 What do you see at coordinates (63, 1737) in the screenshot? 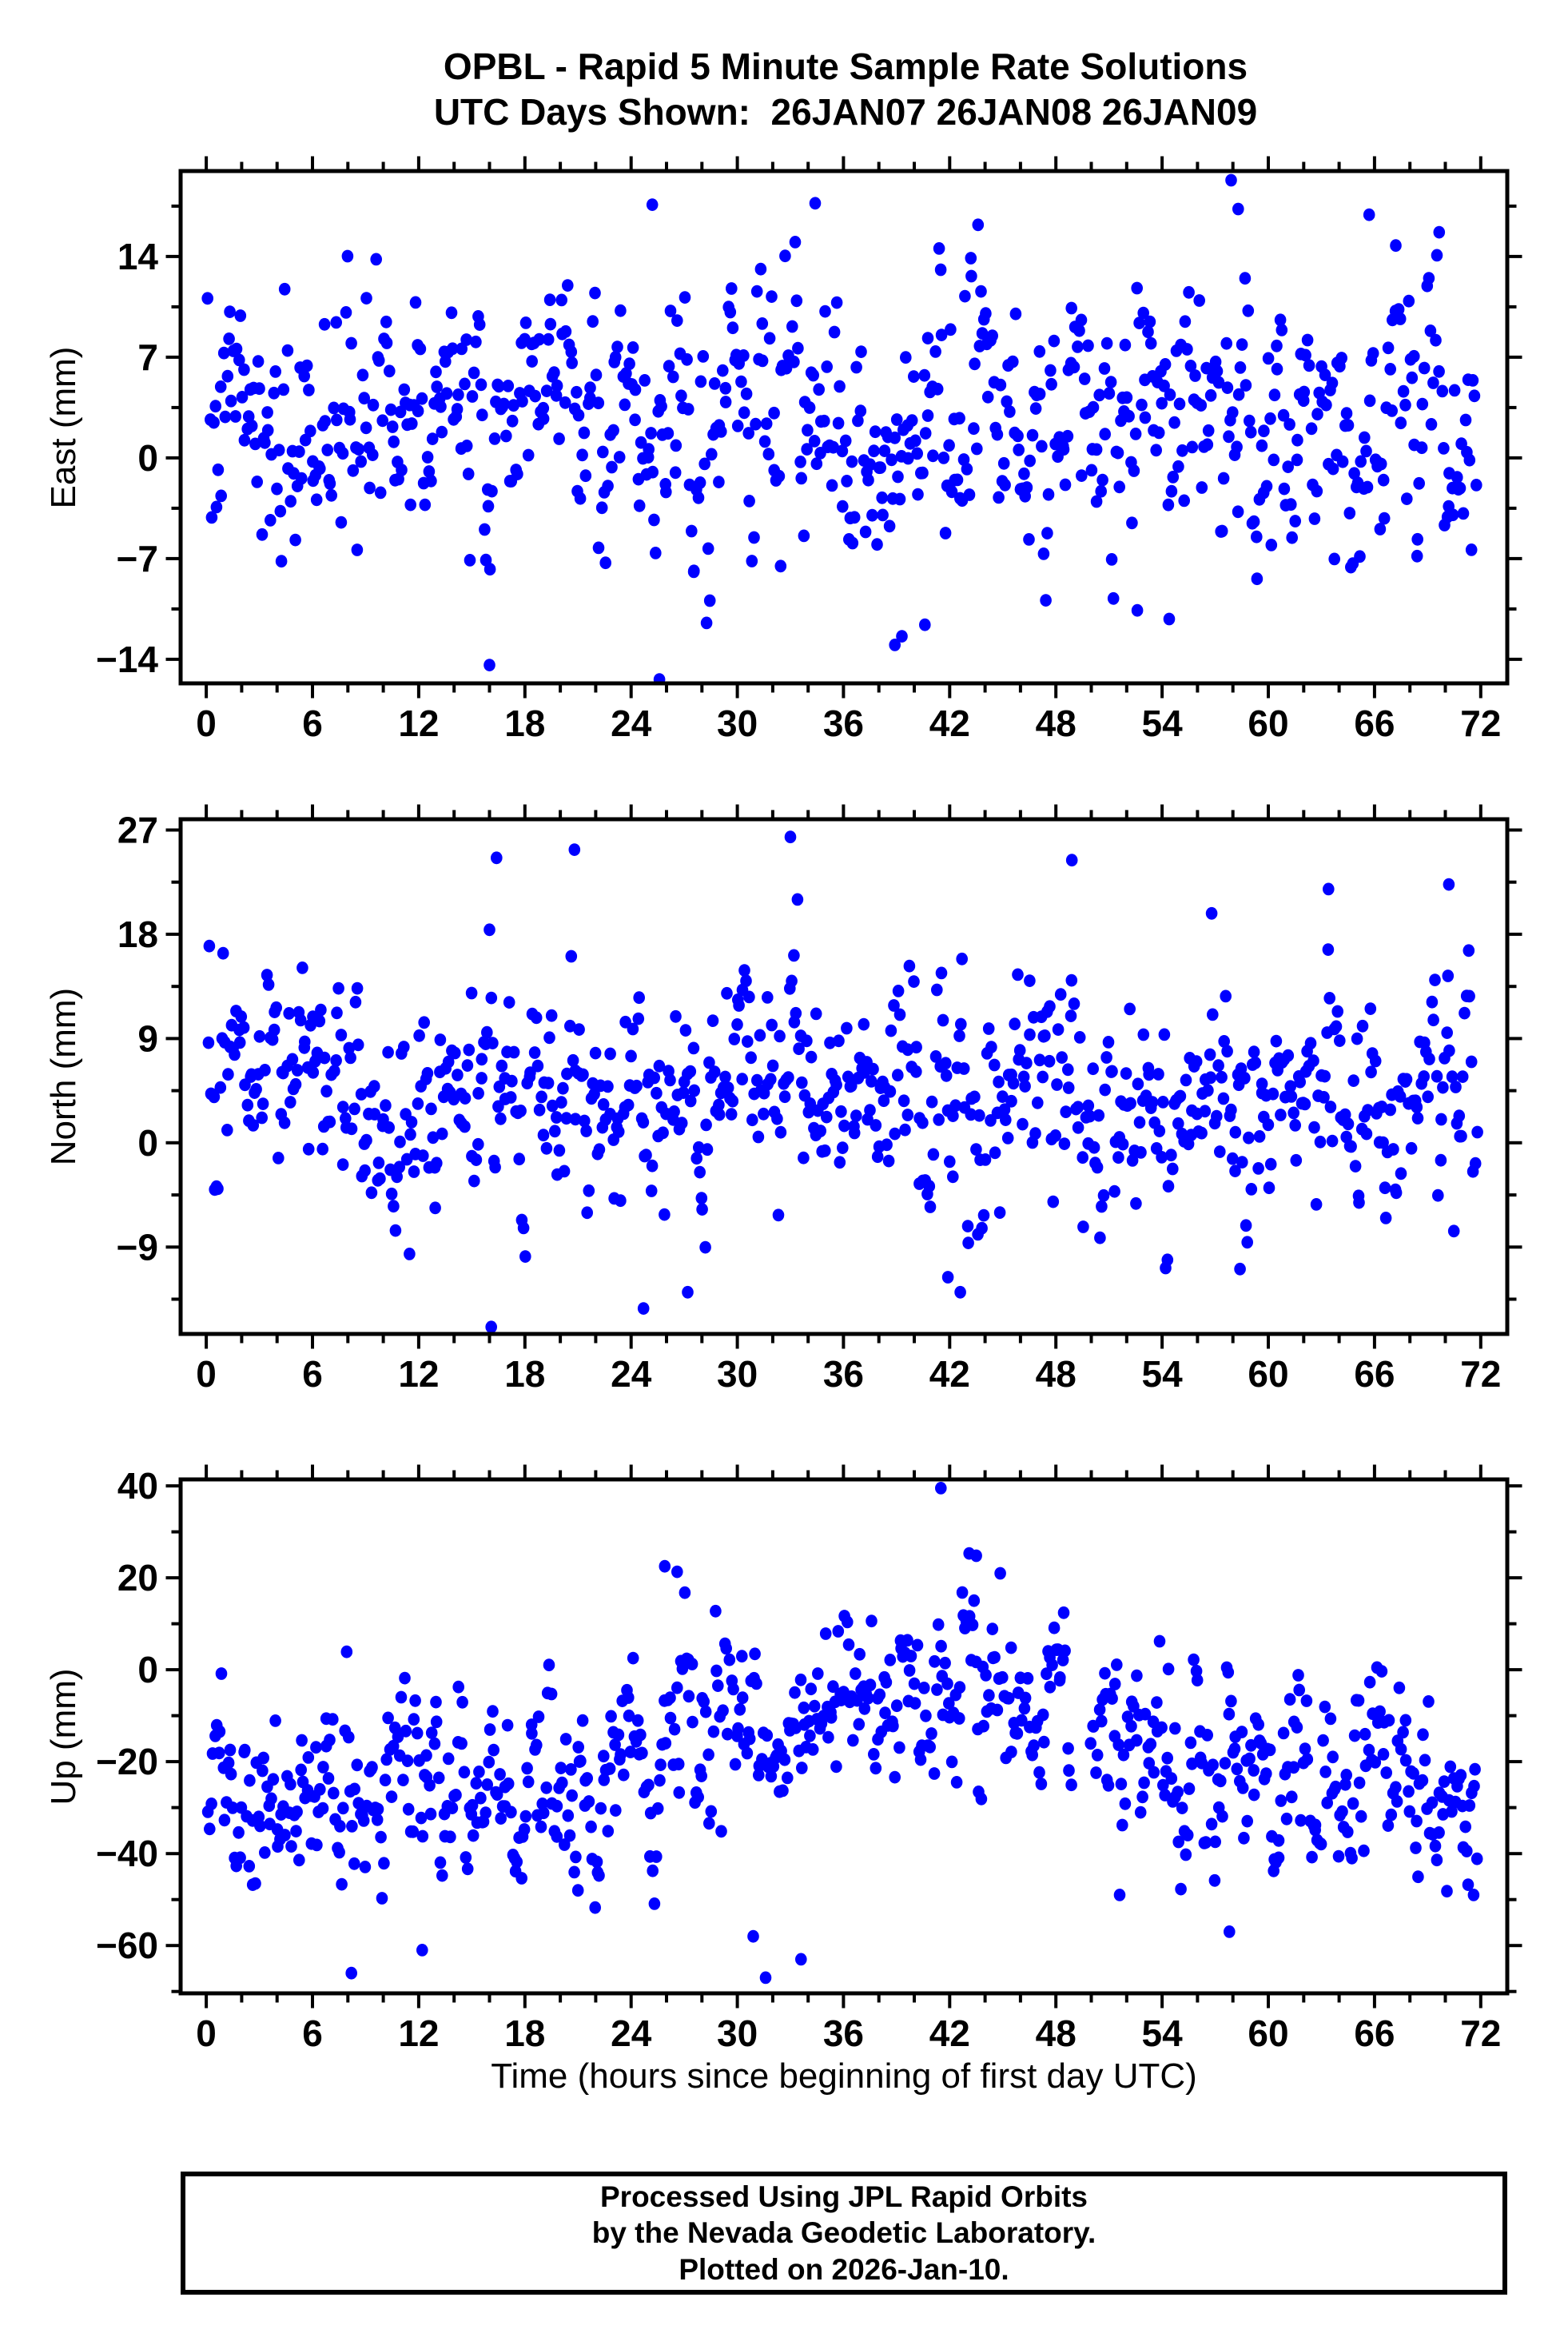
I see `up-axis-title: Up (mm)` at bounding box center [63, 1737].